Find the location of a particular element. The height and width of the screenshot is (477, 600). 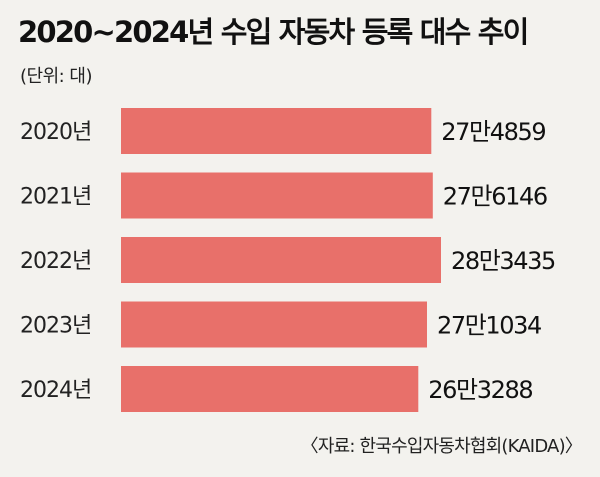

category-label-2022년: 2022년 is located at coordinates (55, 261).